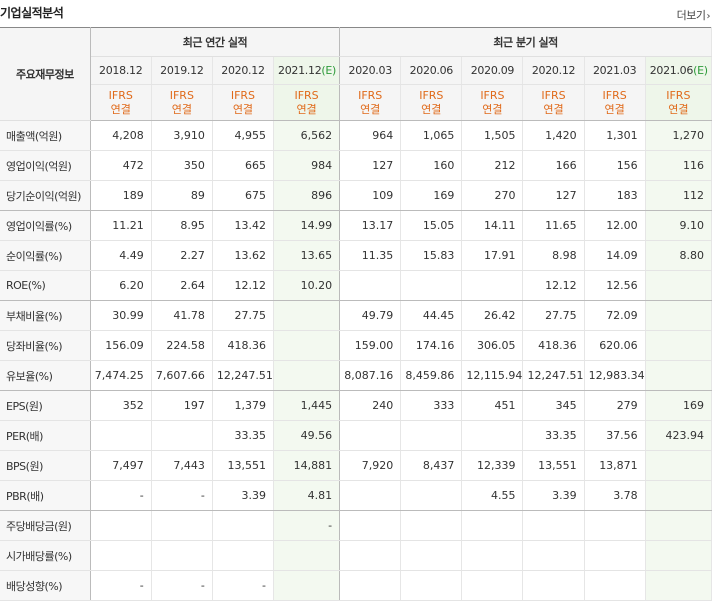 This screenshot has height=614, width=720. I want to click on table-cell: 9.10, so click(679, 225).